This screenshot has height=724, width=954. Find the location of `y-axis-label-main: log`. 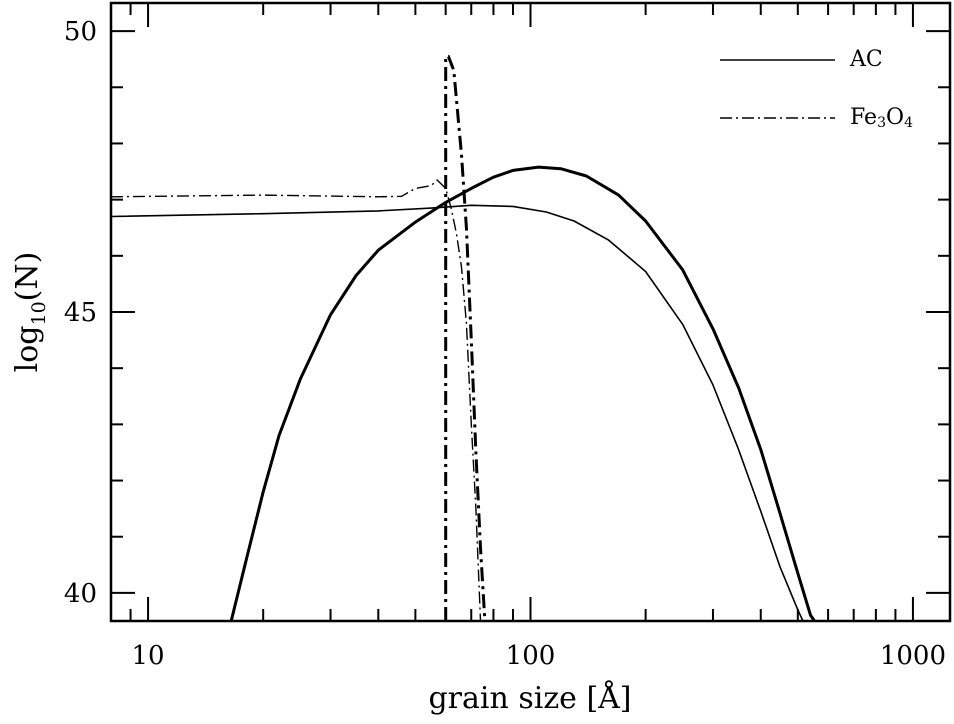

y-axis-label-main: log is located at coordinates (27, 348).